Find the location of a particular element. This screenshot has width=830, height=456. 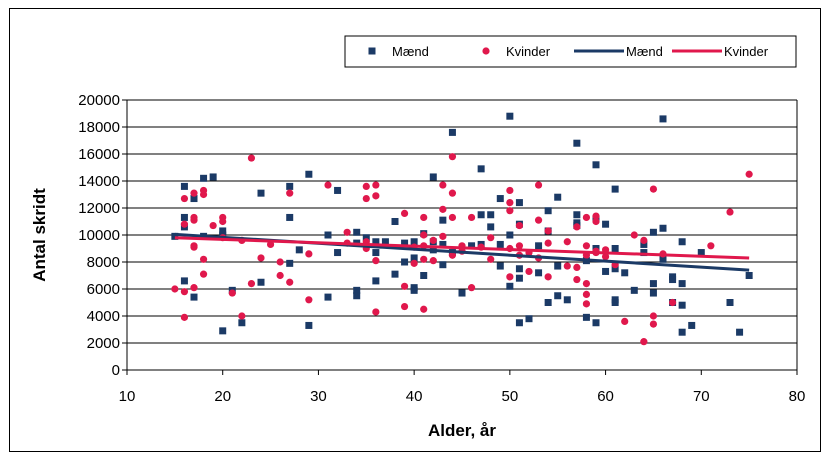

x-tick-label: 60 is located at coordinates (605, 396).